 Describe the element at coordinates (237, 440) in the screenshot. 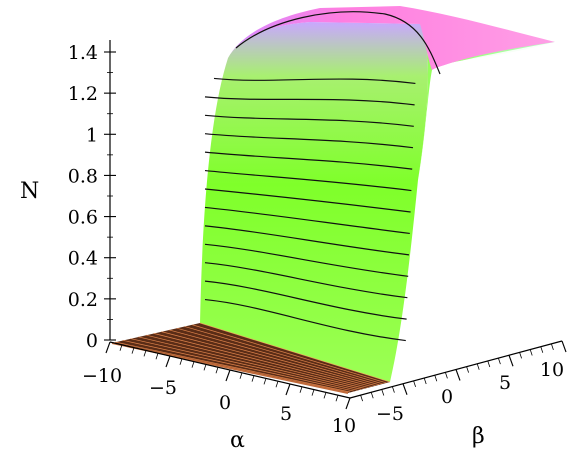

I see `alpha-axis-title: α` at that location.